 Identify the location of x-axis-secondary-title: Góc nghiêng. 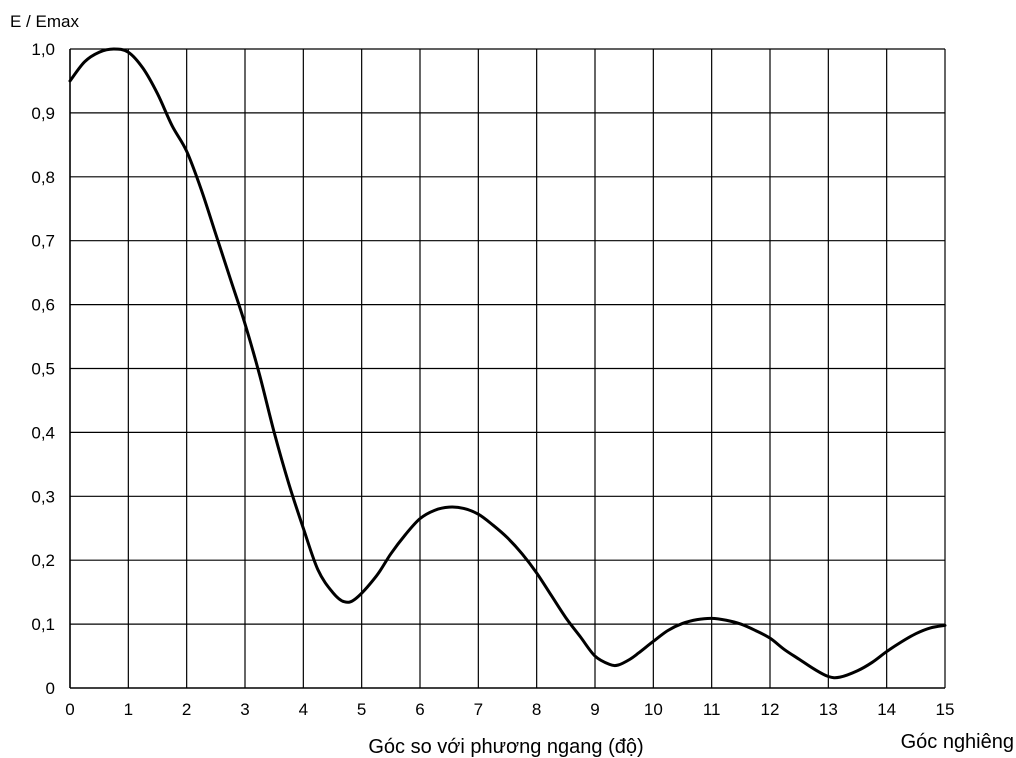
(957, 742).